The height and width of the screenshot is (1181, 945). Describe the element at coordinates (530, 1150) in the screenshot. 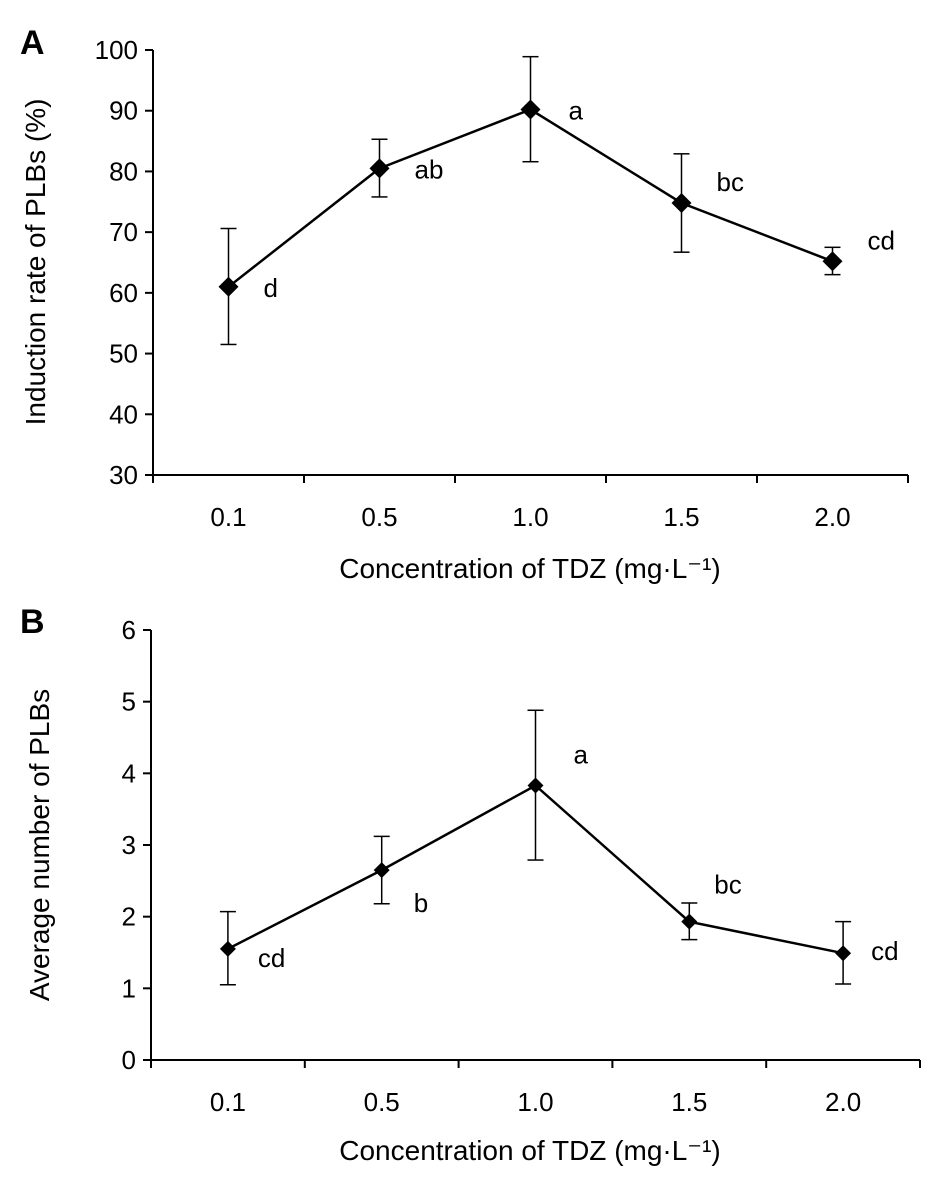

I see `panel-b-x-axis-label: Concentration of TDZ (mg·L⁻¹)` at that location.